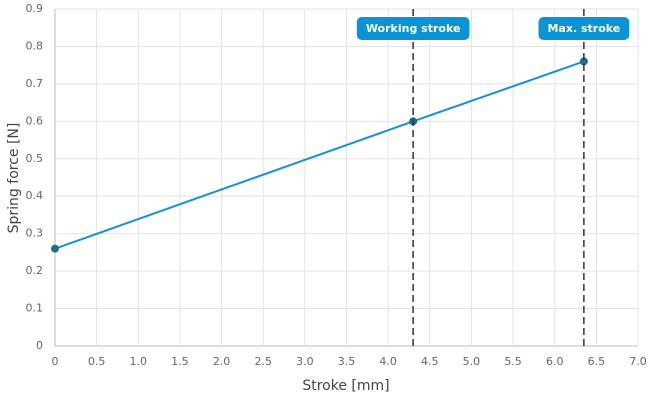  What do you see at coordinates (139, 361) in the screenshot?
I see `x-tick-label: 1.0` at bounding box center [139, 361].